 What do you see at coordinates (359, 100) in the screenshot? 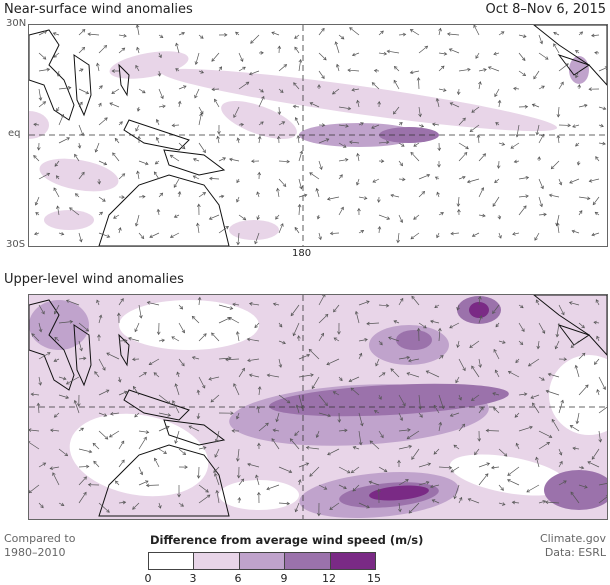
I see `anomaly-shading` at bounding box center [359, 100].